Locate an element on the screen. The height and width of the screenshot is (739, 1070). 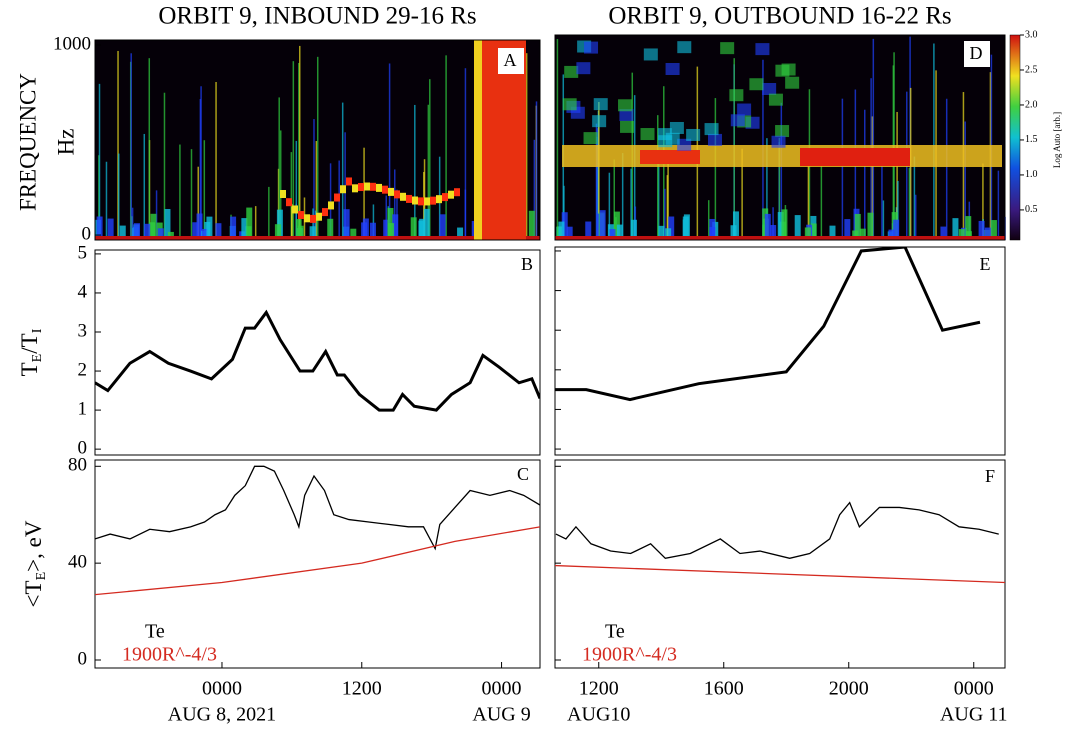
y-tick-label: 4 is located at coordinates (83, 291).